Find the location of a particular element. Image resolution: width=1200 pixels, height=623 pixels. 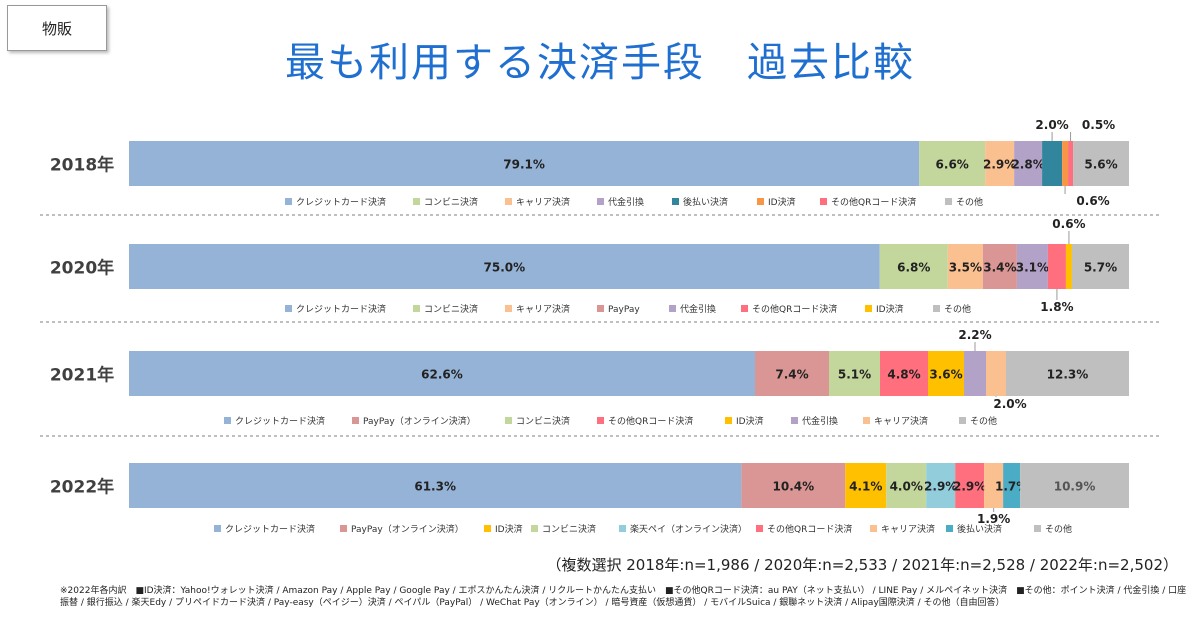

data-label: 61.3% is located at coordinates (435, 487).